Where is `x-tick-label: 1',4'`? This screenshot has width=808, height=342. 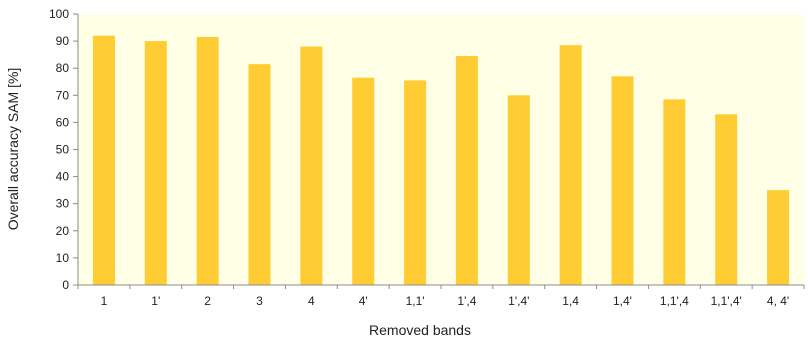 x-tick-label: 1',4' is located at coordinates (518, 301).